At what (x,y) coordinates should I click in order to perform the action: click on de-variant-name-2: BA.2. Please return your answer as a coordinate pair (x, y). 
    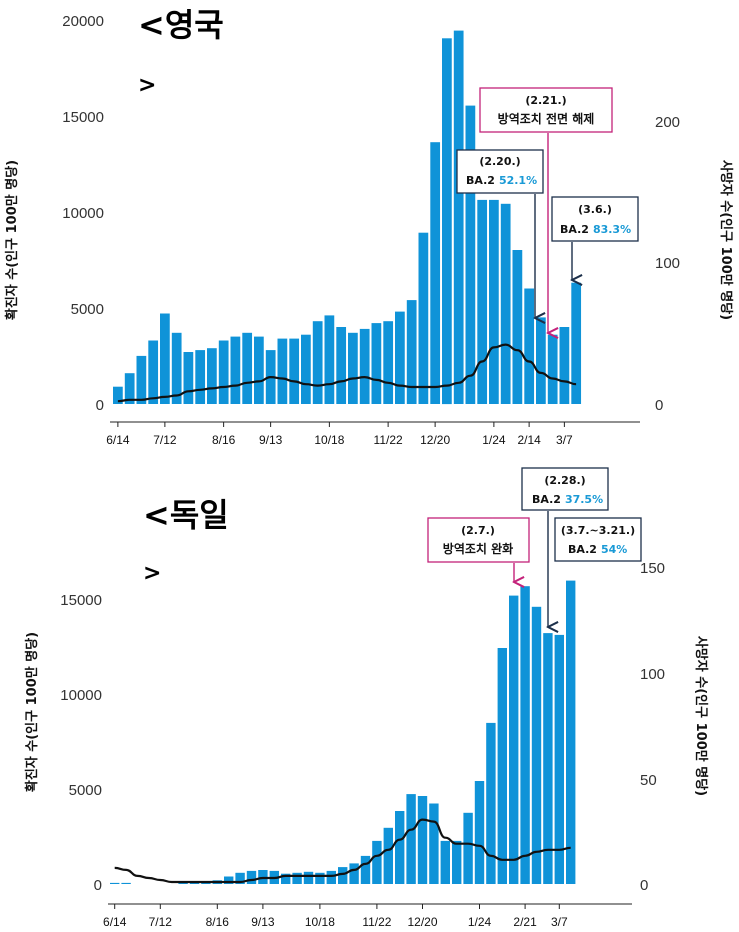
    Looking at the image, I should click on (582, 549).